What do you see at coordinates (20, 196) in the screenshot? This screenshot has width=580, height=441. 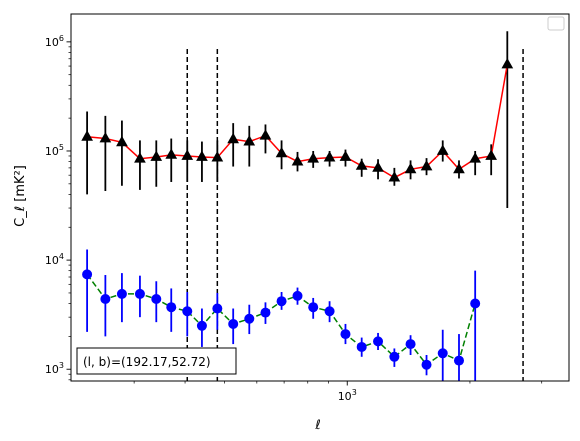 I see `y-axis-label: C_ℓ [mK²]` at bounding box center [20, 196].